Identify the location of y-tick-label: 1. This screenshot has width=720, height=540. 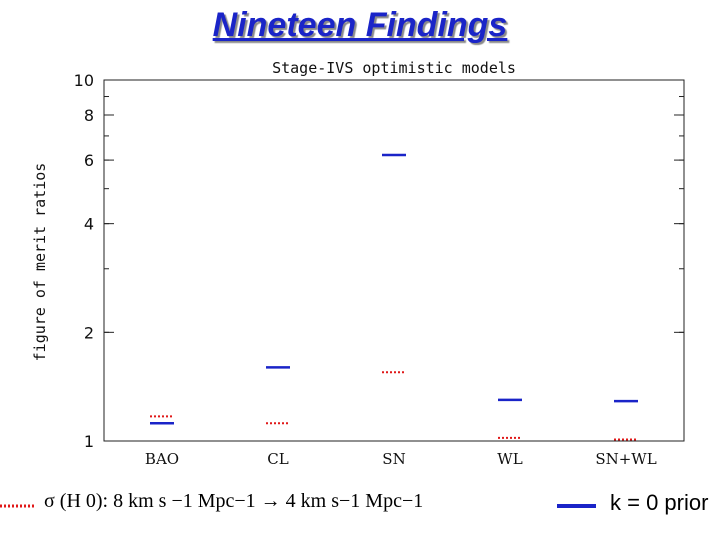
(89, 441).